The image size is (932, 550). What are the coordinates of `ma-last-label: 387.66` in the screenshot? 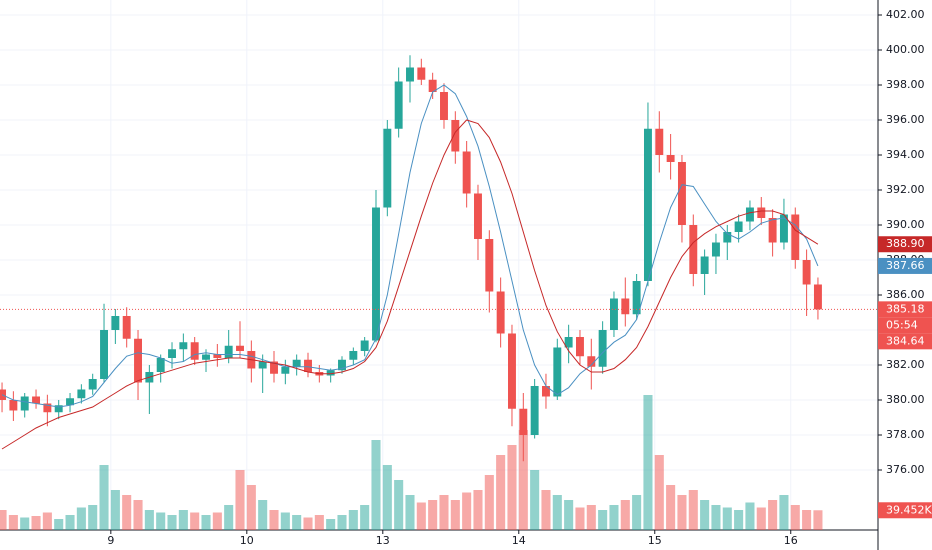 It's located at (905, 265).